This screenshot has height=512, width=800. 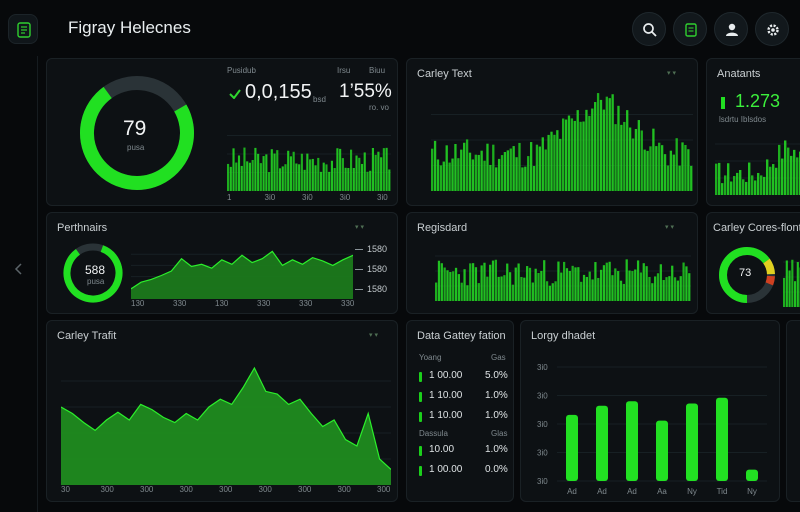 I want to click on table-row: 1 00.00 0.0%, so click(x=463, y=471).